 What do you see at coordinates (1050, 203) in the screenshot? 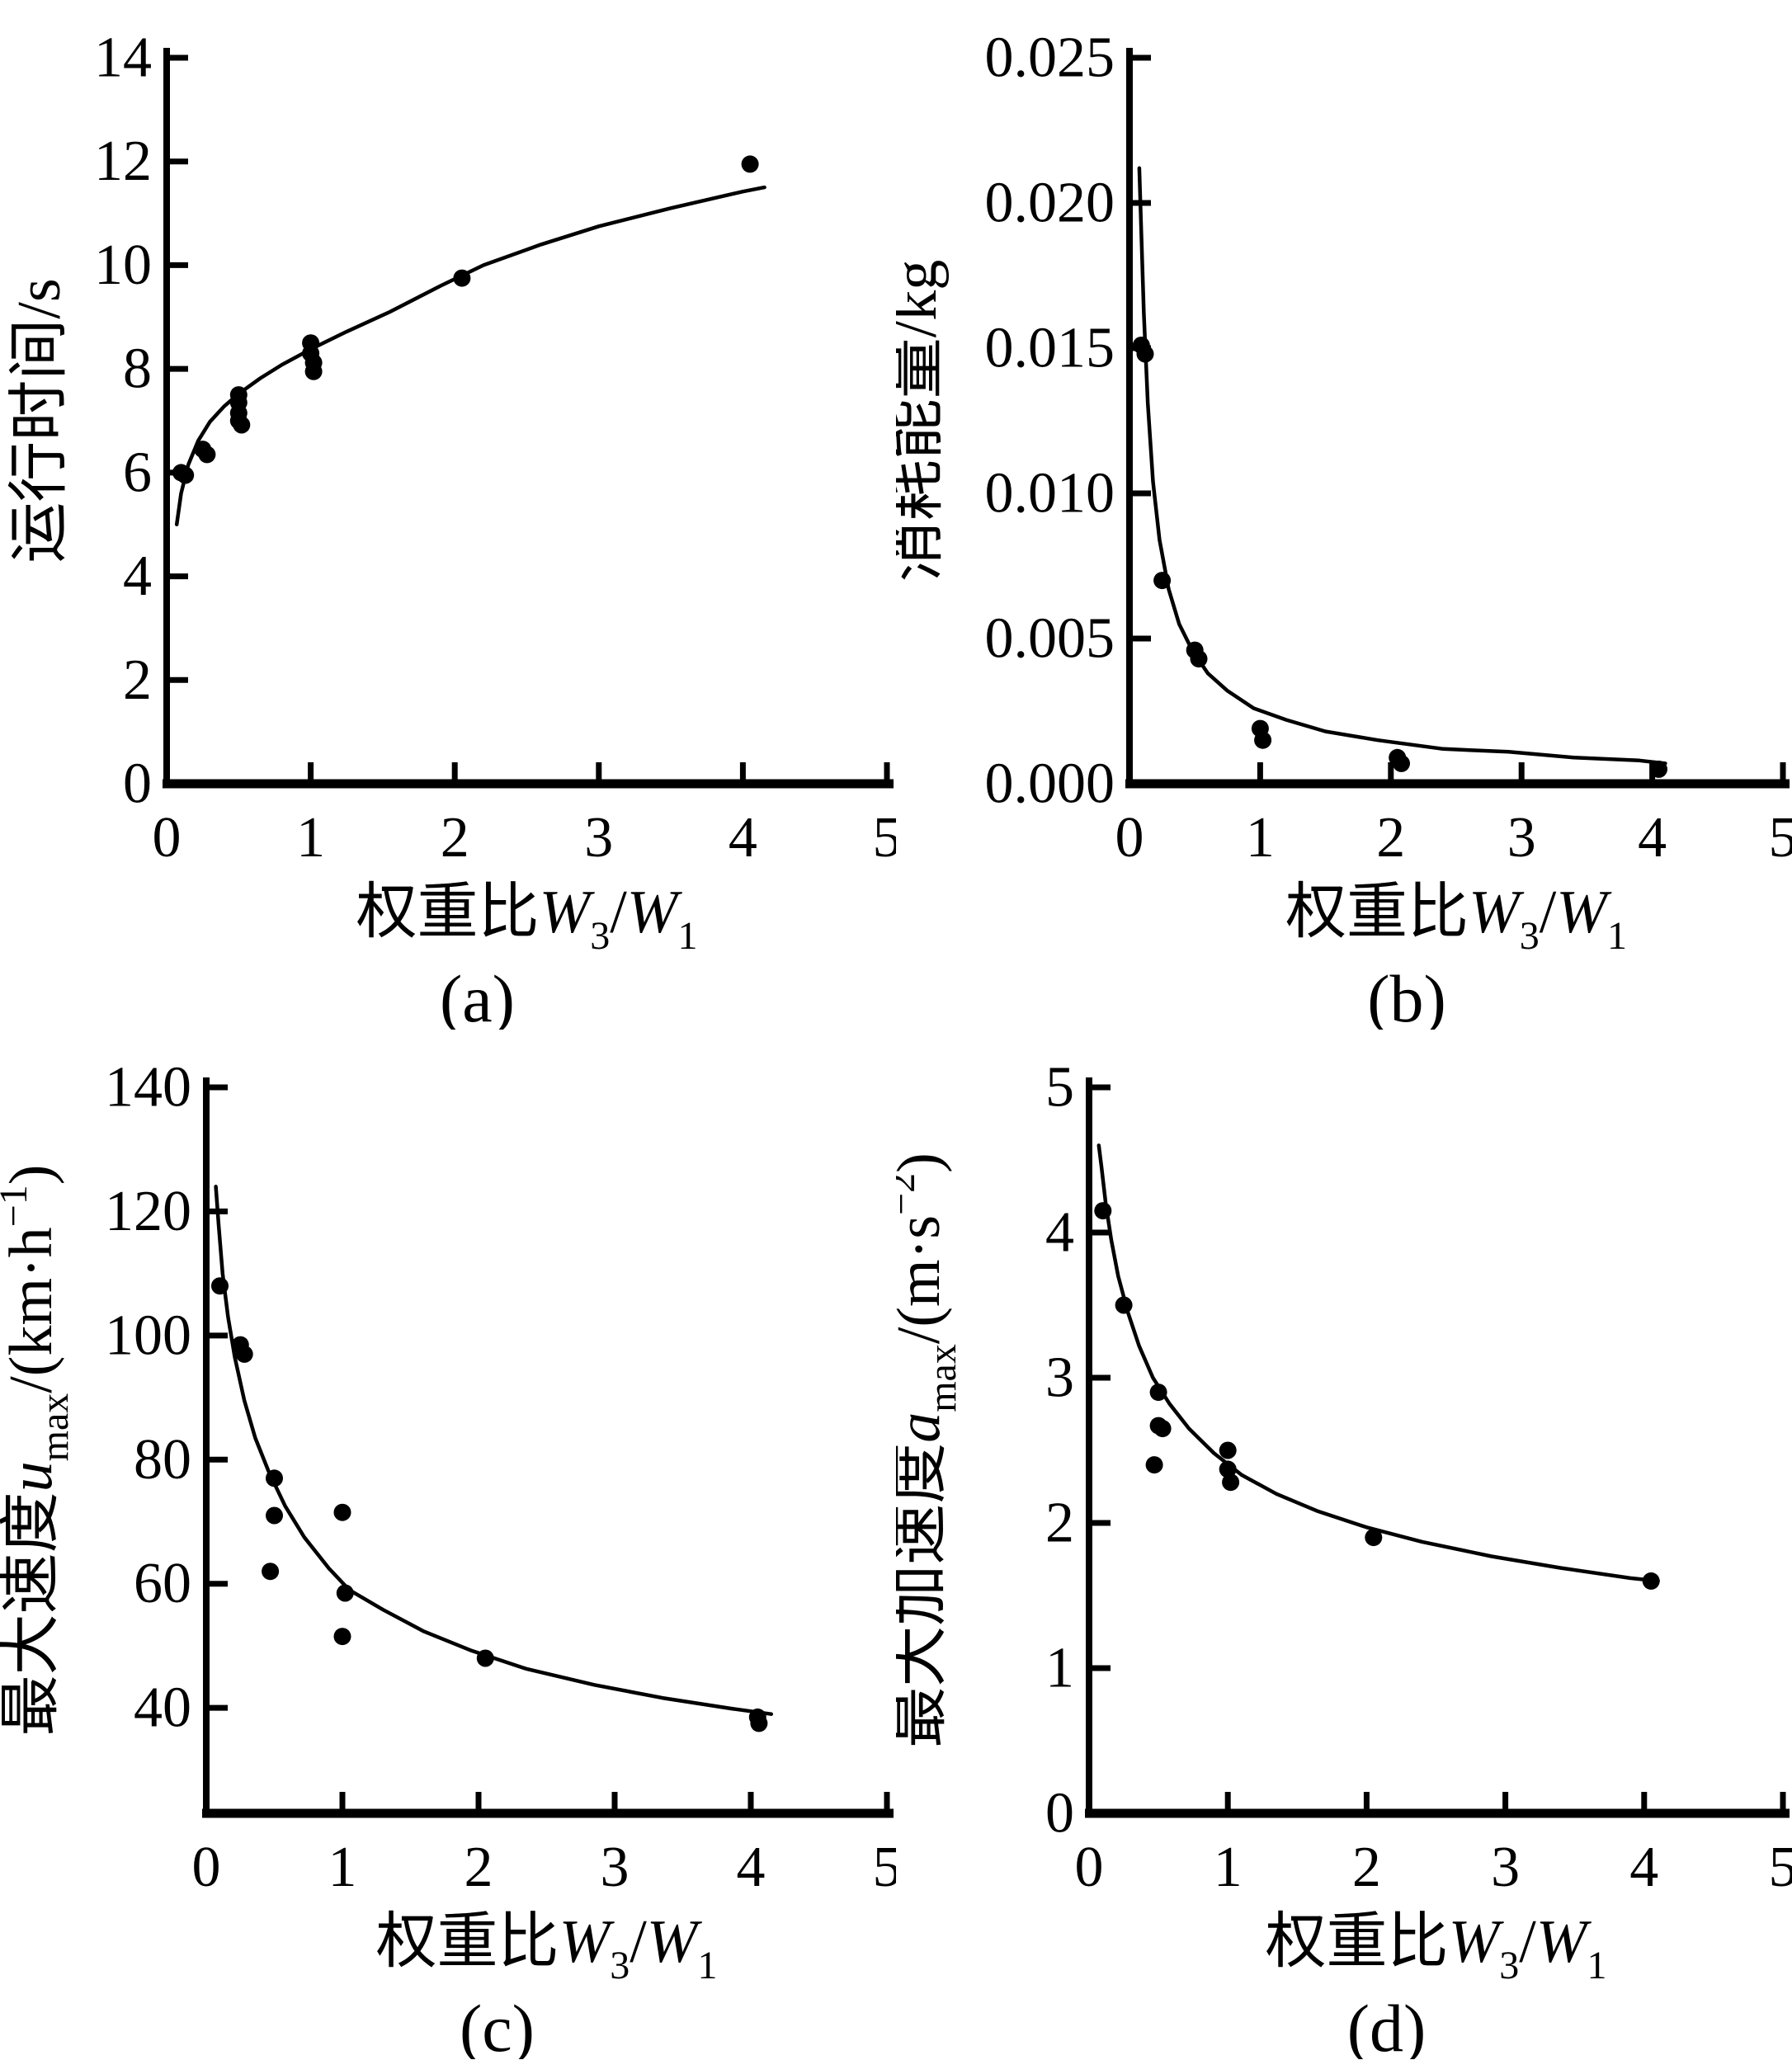
I see `y-tick-label: 0.020` at bounding box center [1050, 203].